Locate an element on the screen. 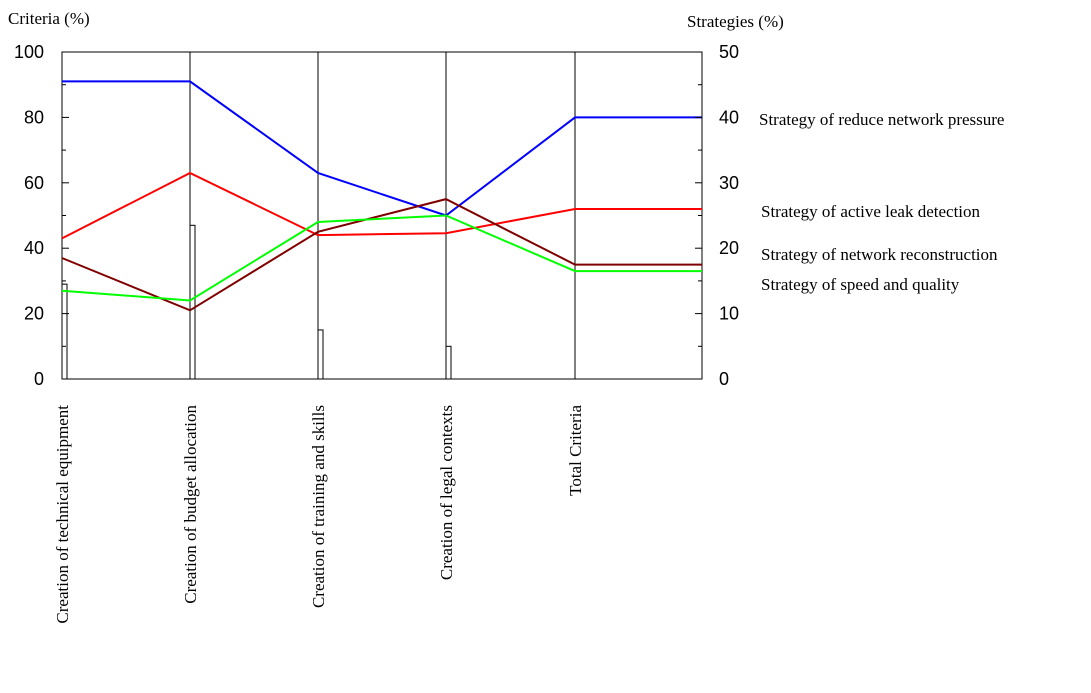  right-axis-ticks: 0 10 20 30 40 50 is located at coordinates (717, 215).